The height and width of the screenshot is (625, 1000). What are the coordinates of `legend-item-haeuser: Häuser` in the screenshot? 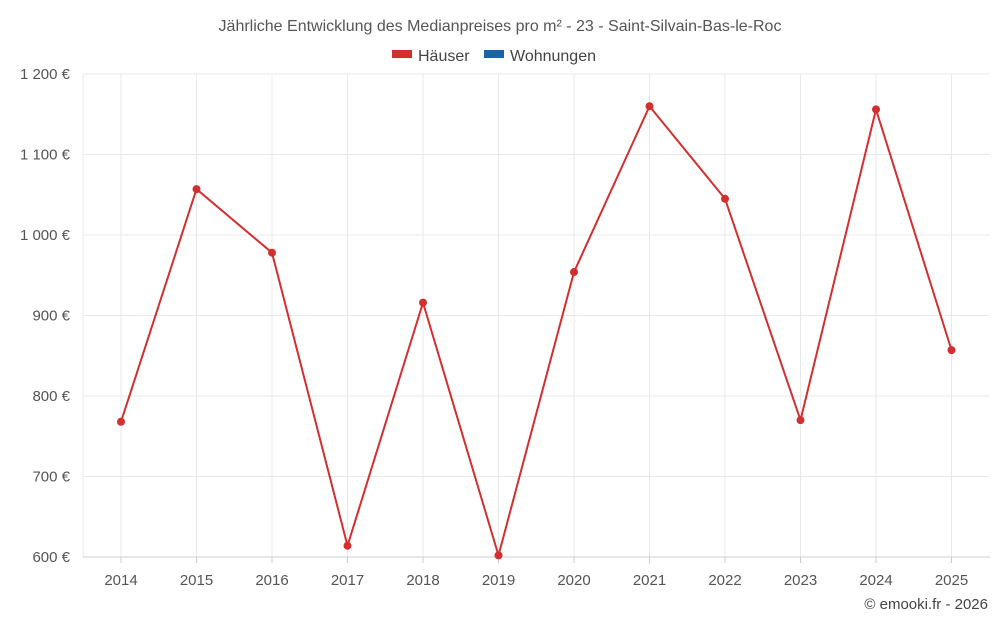 It's located at (431, 56).